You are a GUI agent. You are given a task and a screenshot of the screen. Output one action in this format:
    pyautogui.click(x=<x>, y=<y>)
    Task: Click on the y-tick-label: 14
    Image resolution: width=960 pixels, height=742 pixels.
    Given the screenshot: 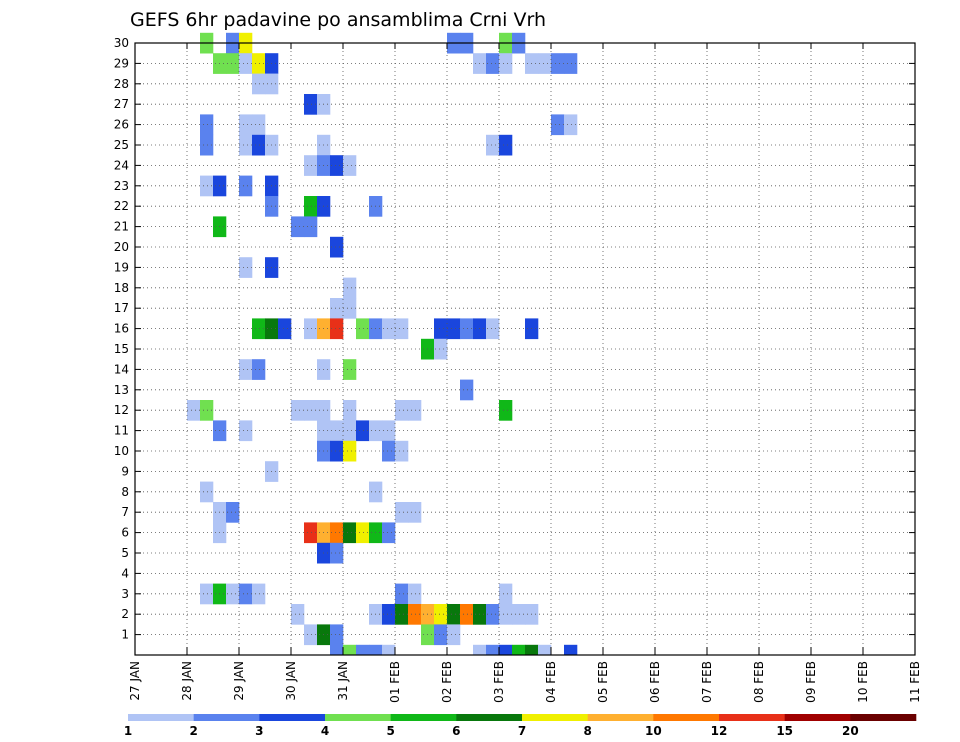 What is the action you would take?
    pyautogui.click(x=121, y=369)
    